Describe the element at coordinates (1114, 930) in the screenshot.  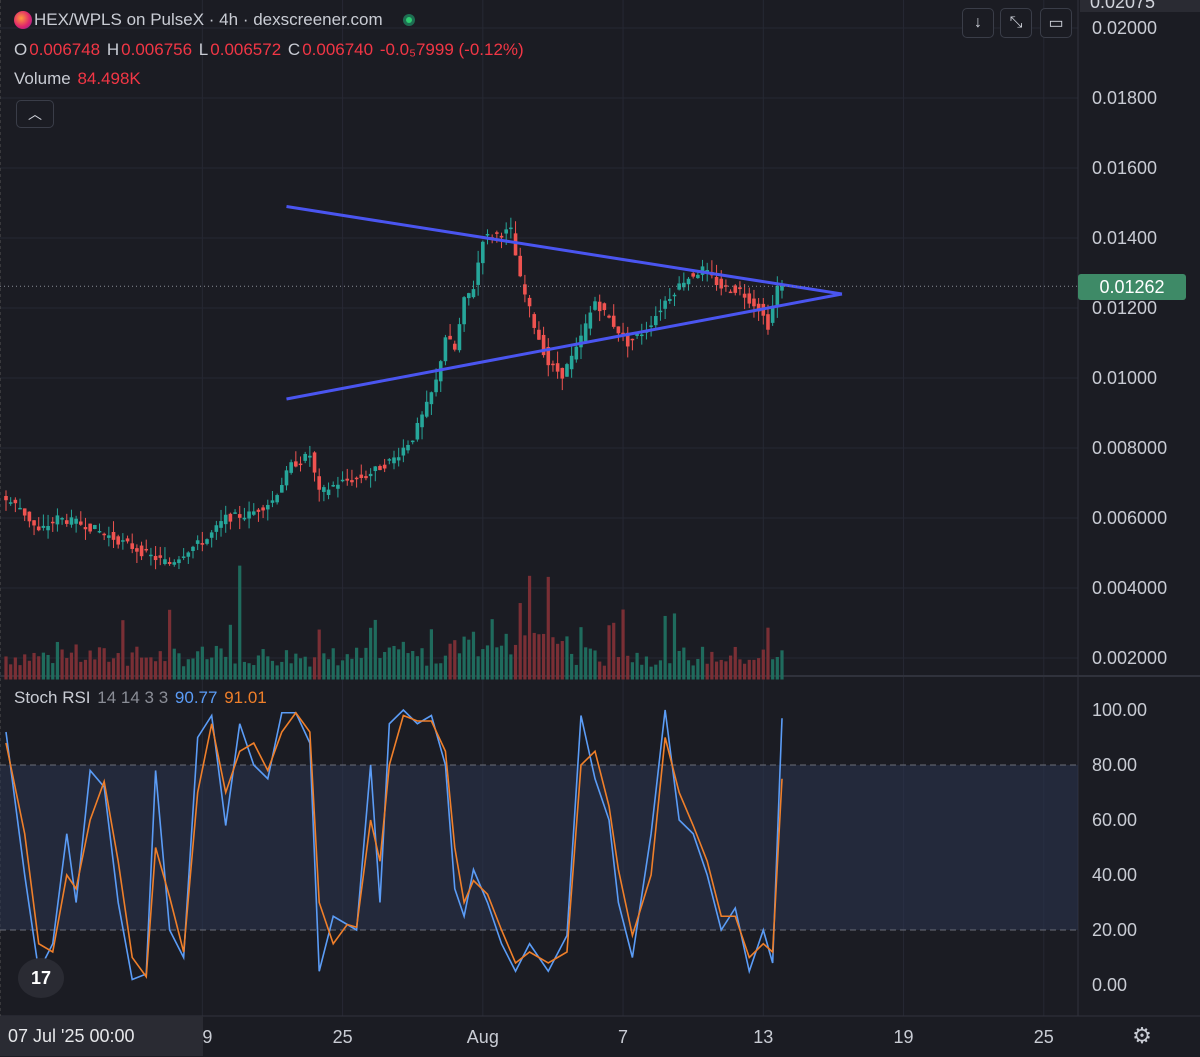
I see `stoch-tick-label: 20.00` at that location.